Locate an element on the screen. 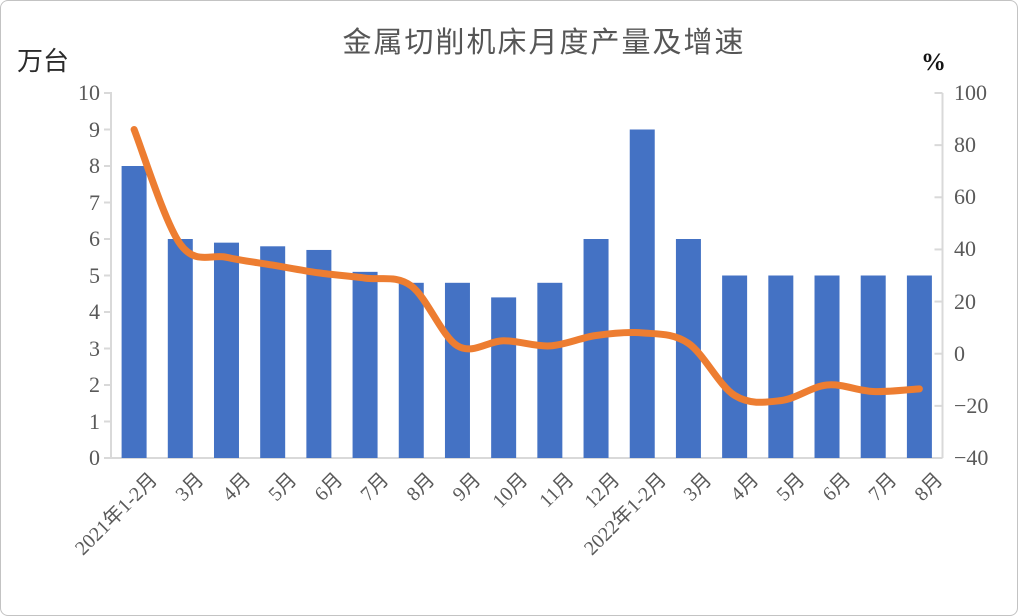 This screenshot has height=616, width=1018. bar-2021年1-2月 is located at coordinates (134, 312).